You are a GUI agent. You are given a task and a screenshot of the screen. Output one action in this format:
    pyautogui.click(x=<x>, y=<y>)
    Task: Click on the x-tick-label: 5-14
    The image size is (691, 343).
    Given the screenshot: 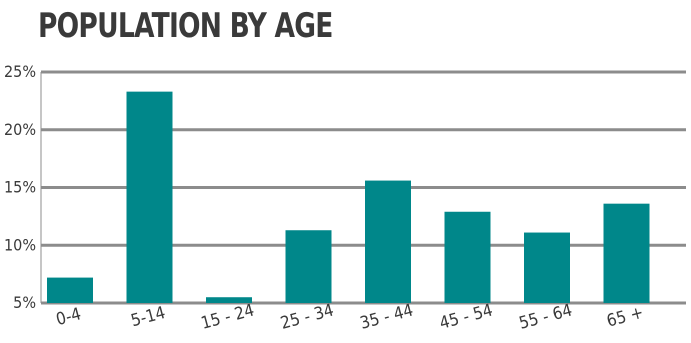 What is the action you would take?
    pyautogui.click(x=148, y=317)
    